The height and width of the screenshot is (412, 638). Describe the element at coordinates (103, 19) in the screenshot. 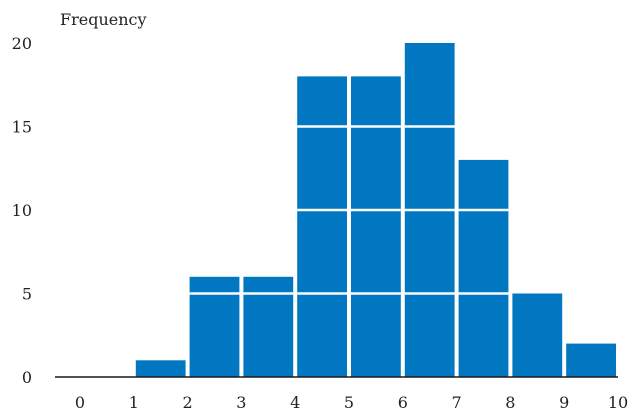

I see `y-axis-label: Frequency` at that location.